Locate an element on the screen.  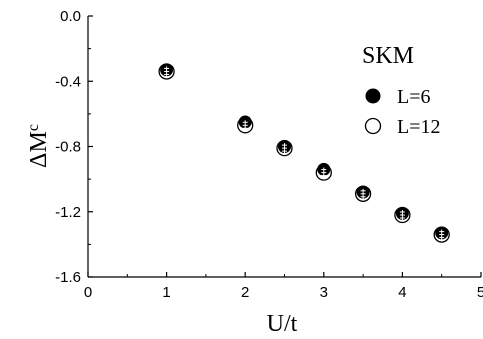
legend: SKM L=6 L=12 is located at coordinates (401, 90).